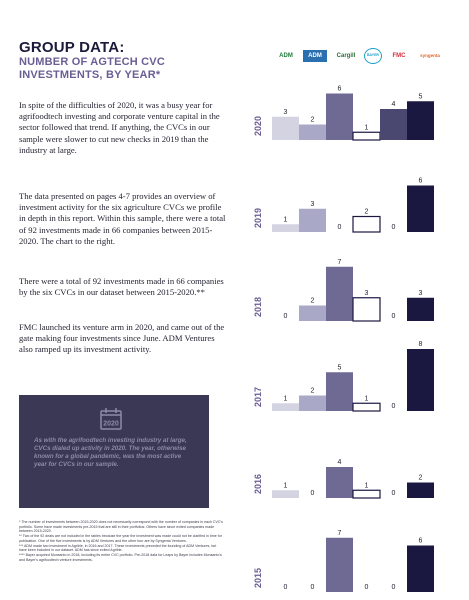 This screenshot has height=600, width=469. What do you see at coordinates (367, 398) in the screenshot?
I see `bar-label-2017-3: 1` at bounding box center [367, 398].